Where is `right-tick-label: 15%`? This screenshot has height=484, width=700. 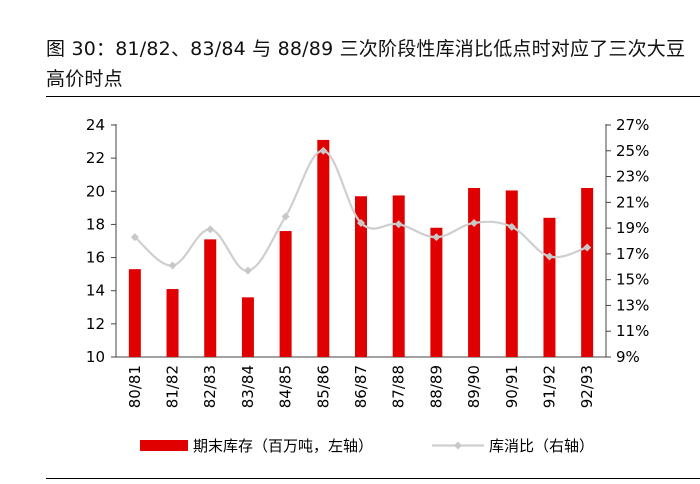 right-tick-label: 15% is located at coordinates (632, 280).